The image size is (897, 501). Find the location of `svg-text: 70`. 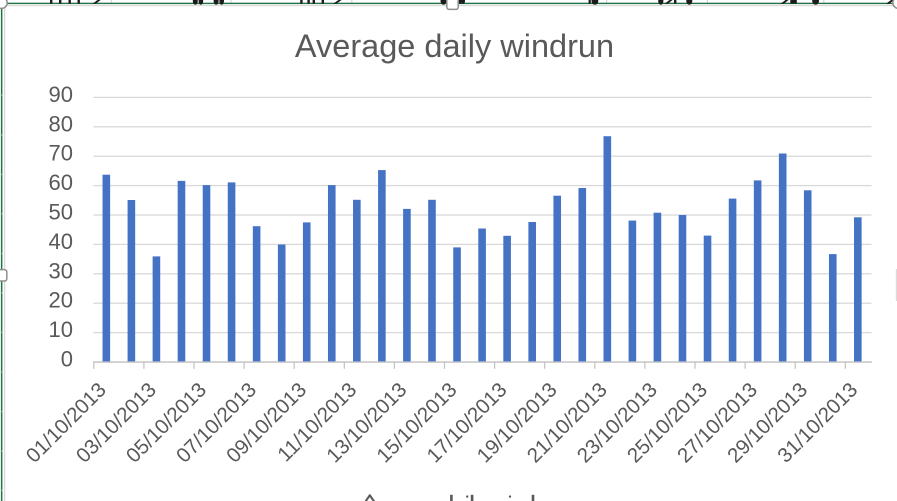

svg-text: 70 is located at coordinates (61, 153).